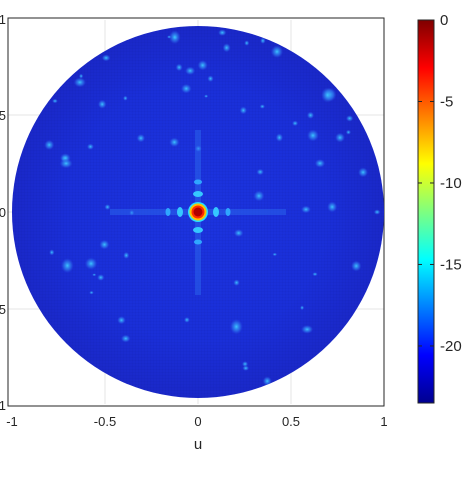 The height and width of the screenshot is (479, 474). What do you see at coordinates (444, 20) in the screenshot?
I see `colorbar-tick-label: 0` at bounding box center [444, 20].